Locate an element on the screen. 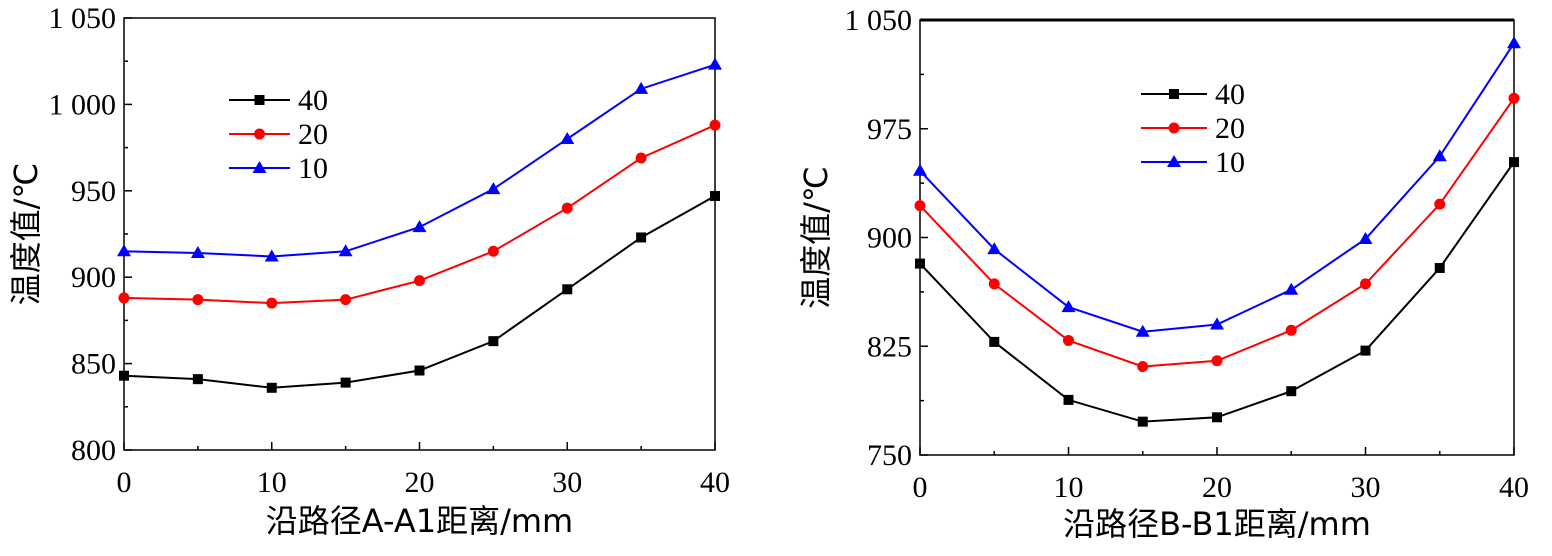 The image size is (1552, 556). y-tick-label: 1 000 is located at coordinates (83, 104).